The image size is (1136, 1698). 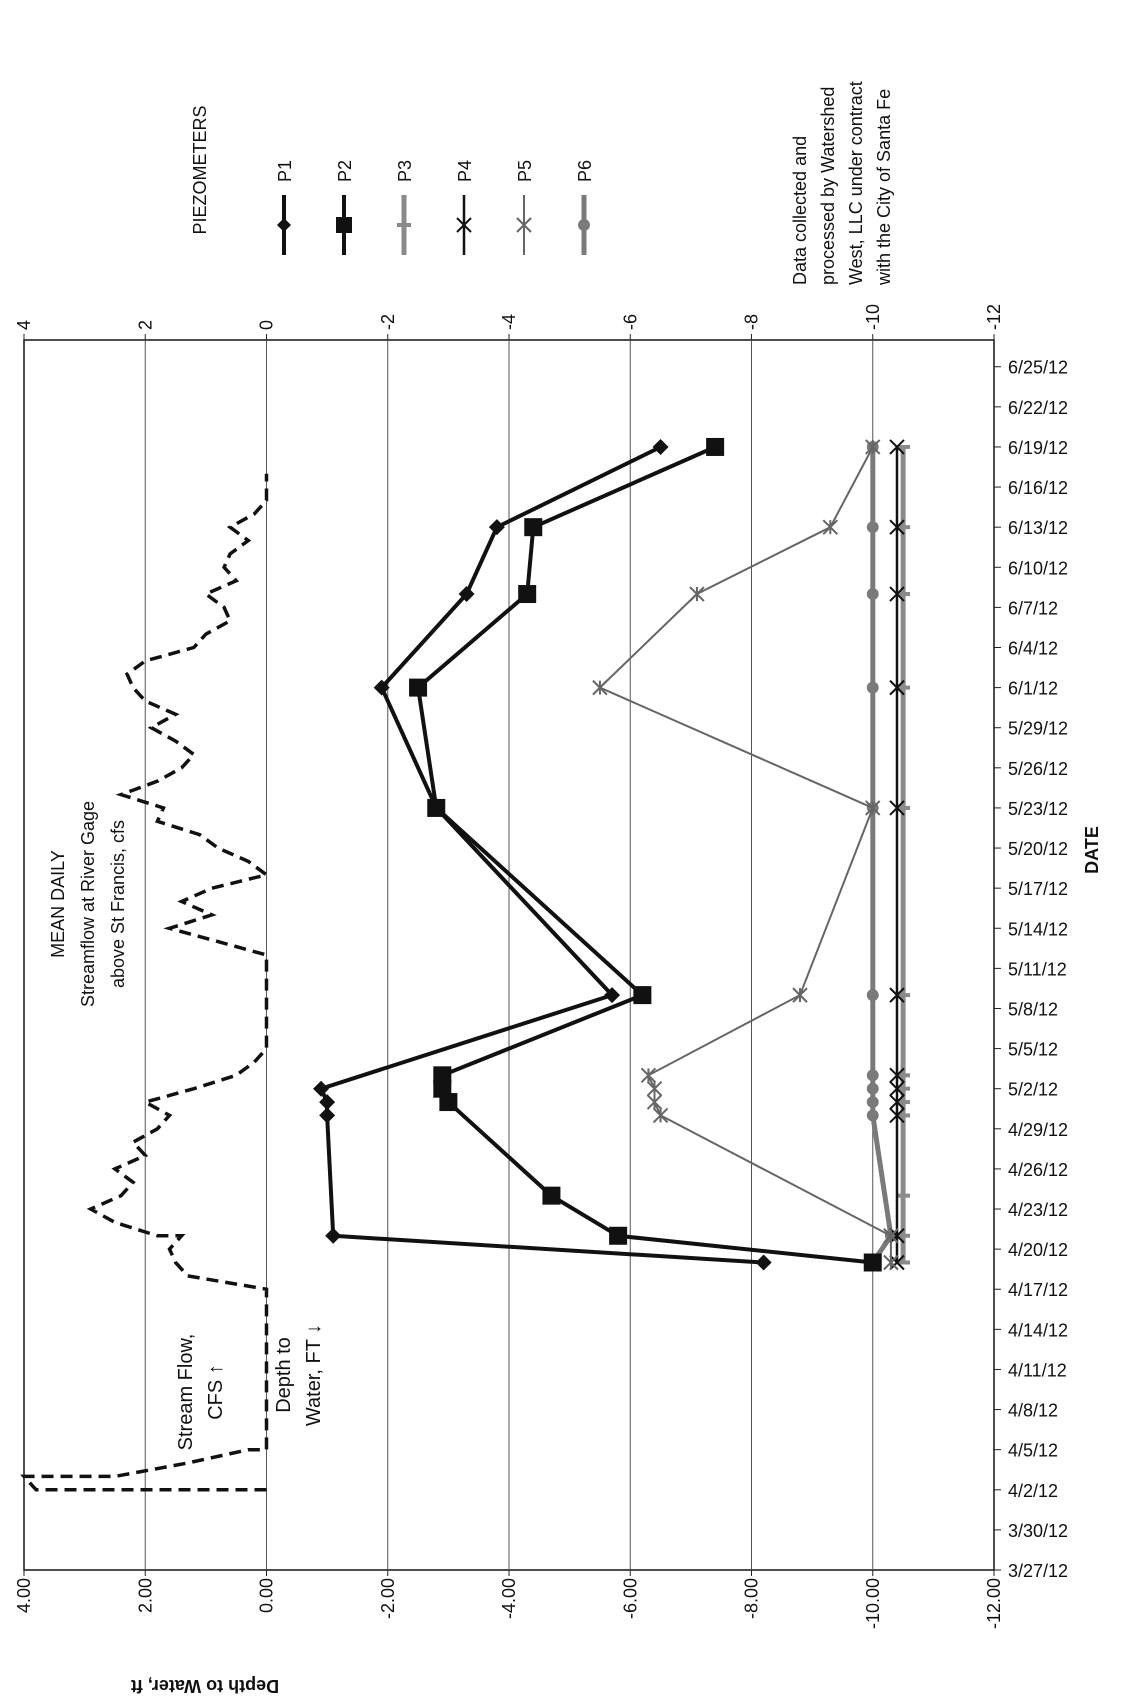 I want to click on date-tick-label: 5/5/12, so click(x=1033, y=1050).